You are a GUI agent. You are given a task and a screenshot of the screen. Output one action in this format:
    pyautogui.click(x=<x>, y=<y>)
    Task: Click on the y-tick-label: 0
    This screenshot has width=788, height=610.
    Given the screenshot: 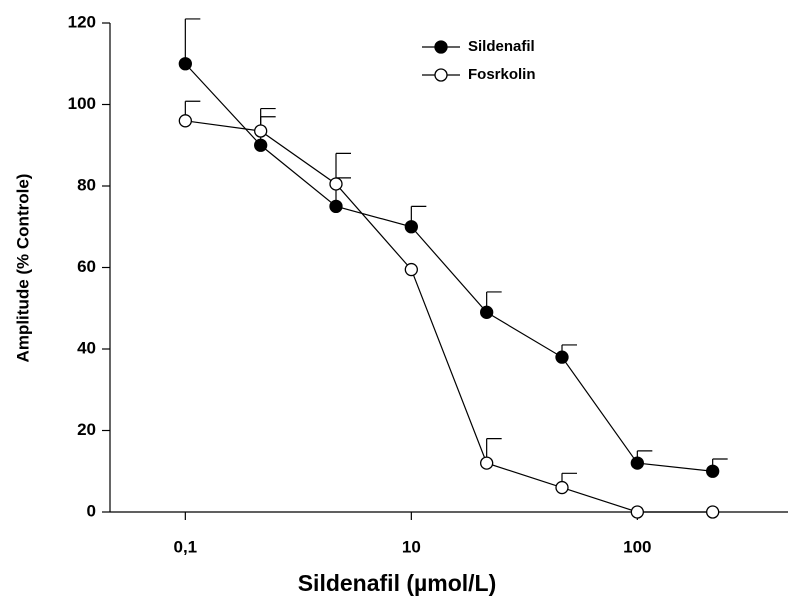 What is the action you would take?
    pyautogui.click(x=91, y=510)
    